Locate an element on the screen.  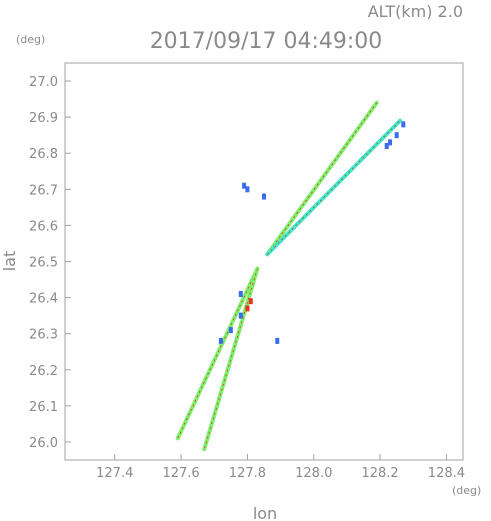
y-unit-label: (deg) is located at coordinates (30, 39).